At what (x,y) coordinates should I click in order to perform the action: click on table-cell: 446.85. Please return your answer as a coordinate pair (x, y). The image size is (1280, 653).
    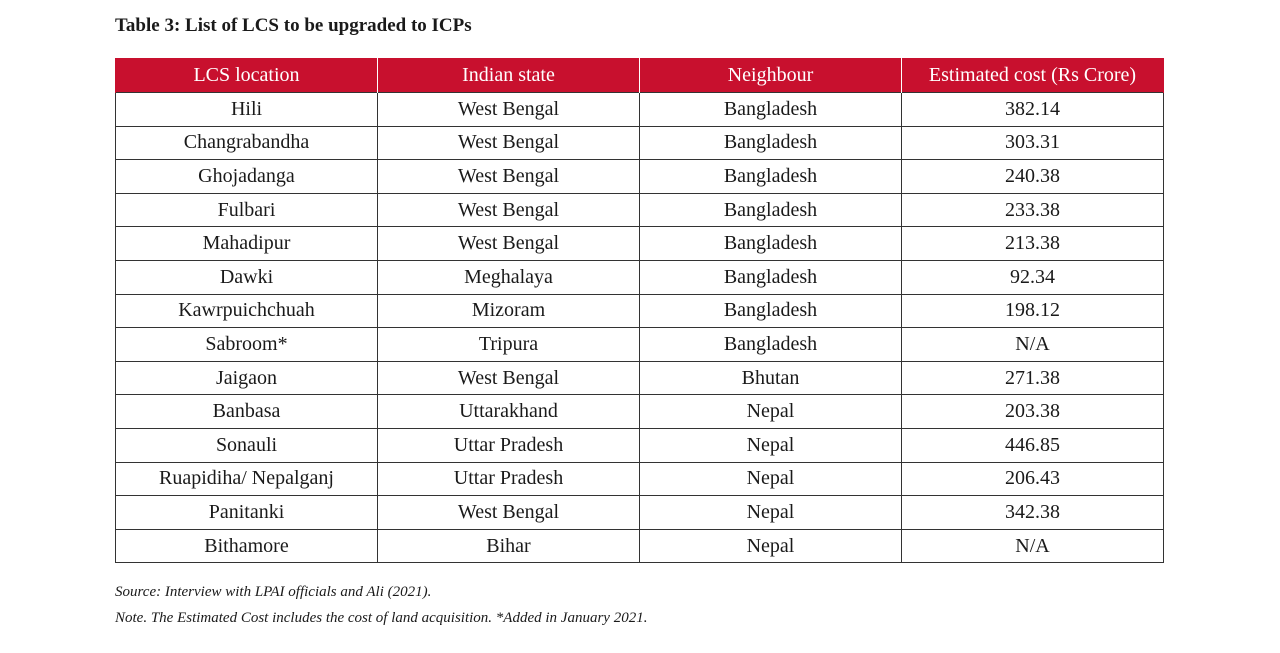
    Looking at the image, I should click on (1032, 445).